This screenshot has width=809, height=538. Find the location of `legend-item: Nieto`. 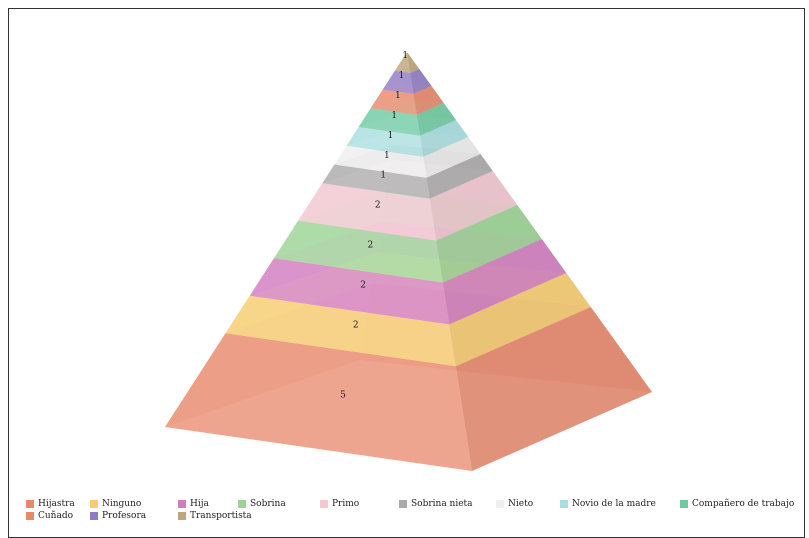

legend-item: Nieto is located at coordinates (514, 504).